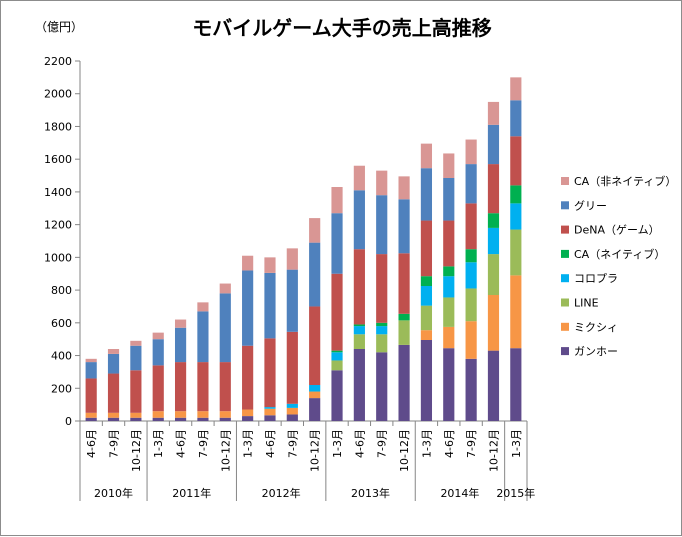  I want to click on y-tick-label: 1400, so click(58, 192).